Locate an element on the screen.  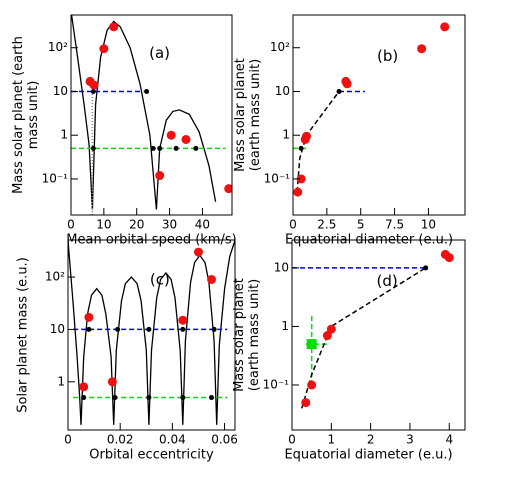
x-tick-label: 5 is located at coordinates (361, 225).